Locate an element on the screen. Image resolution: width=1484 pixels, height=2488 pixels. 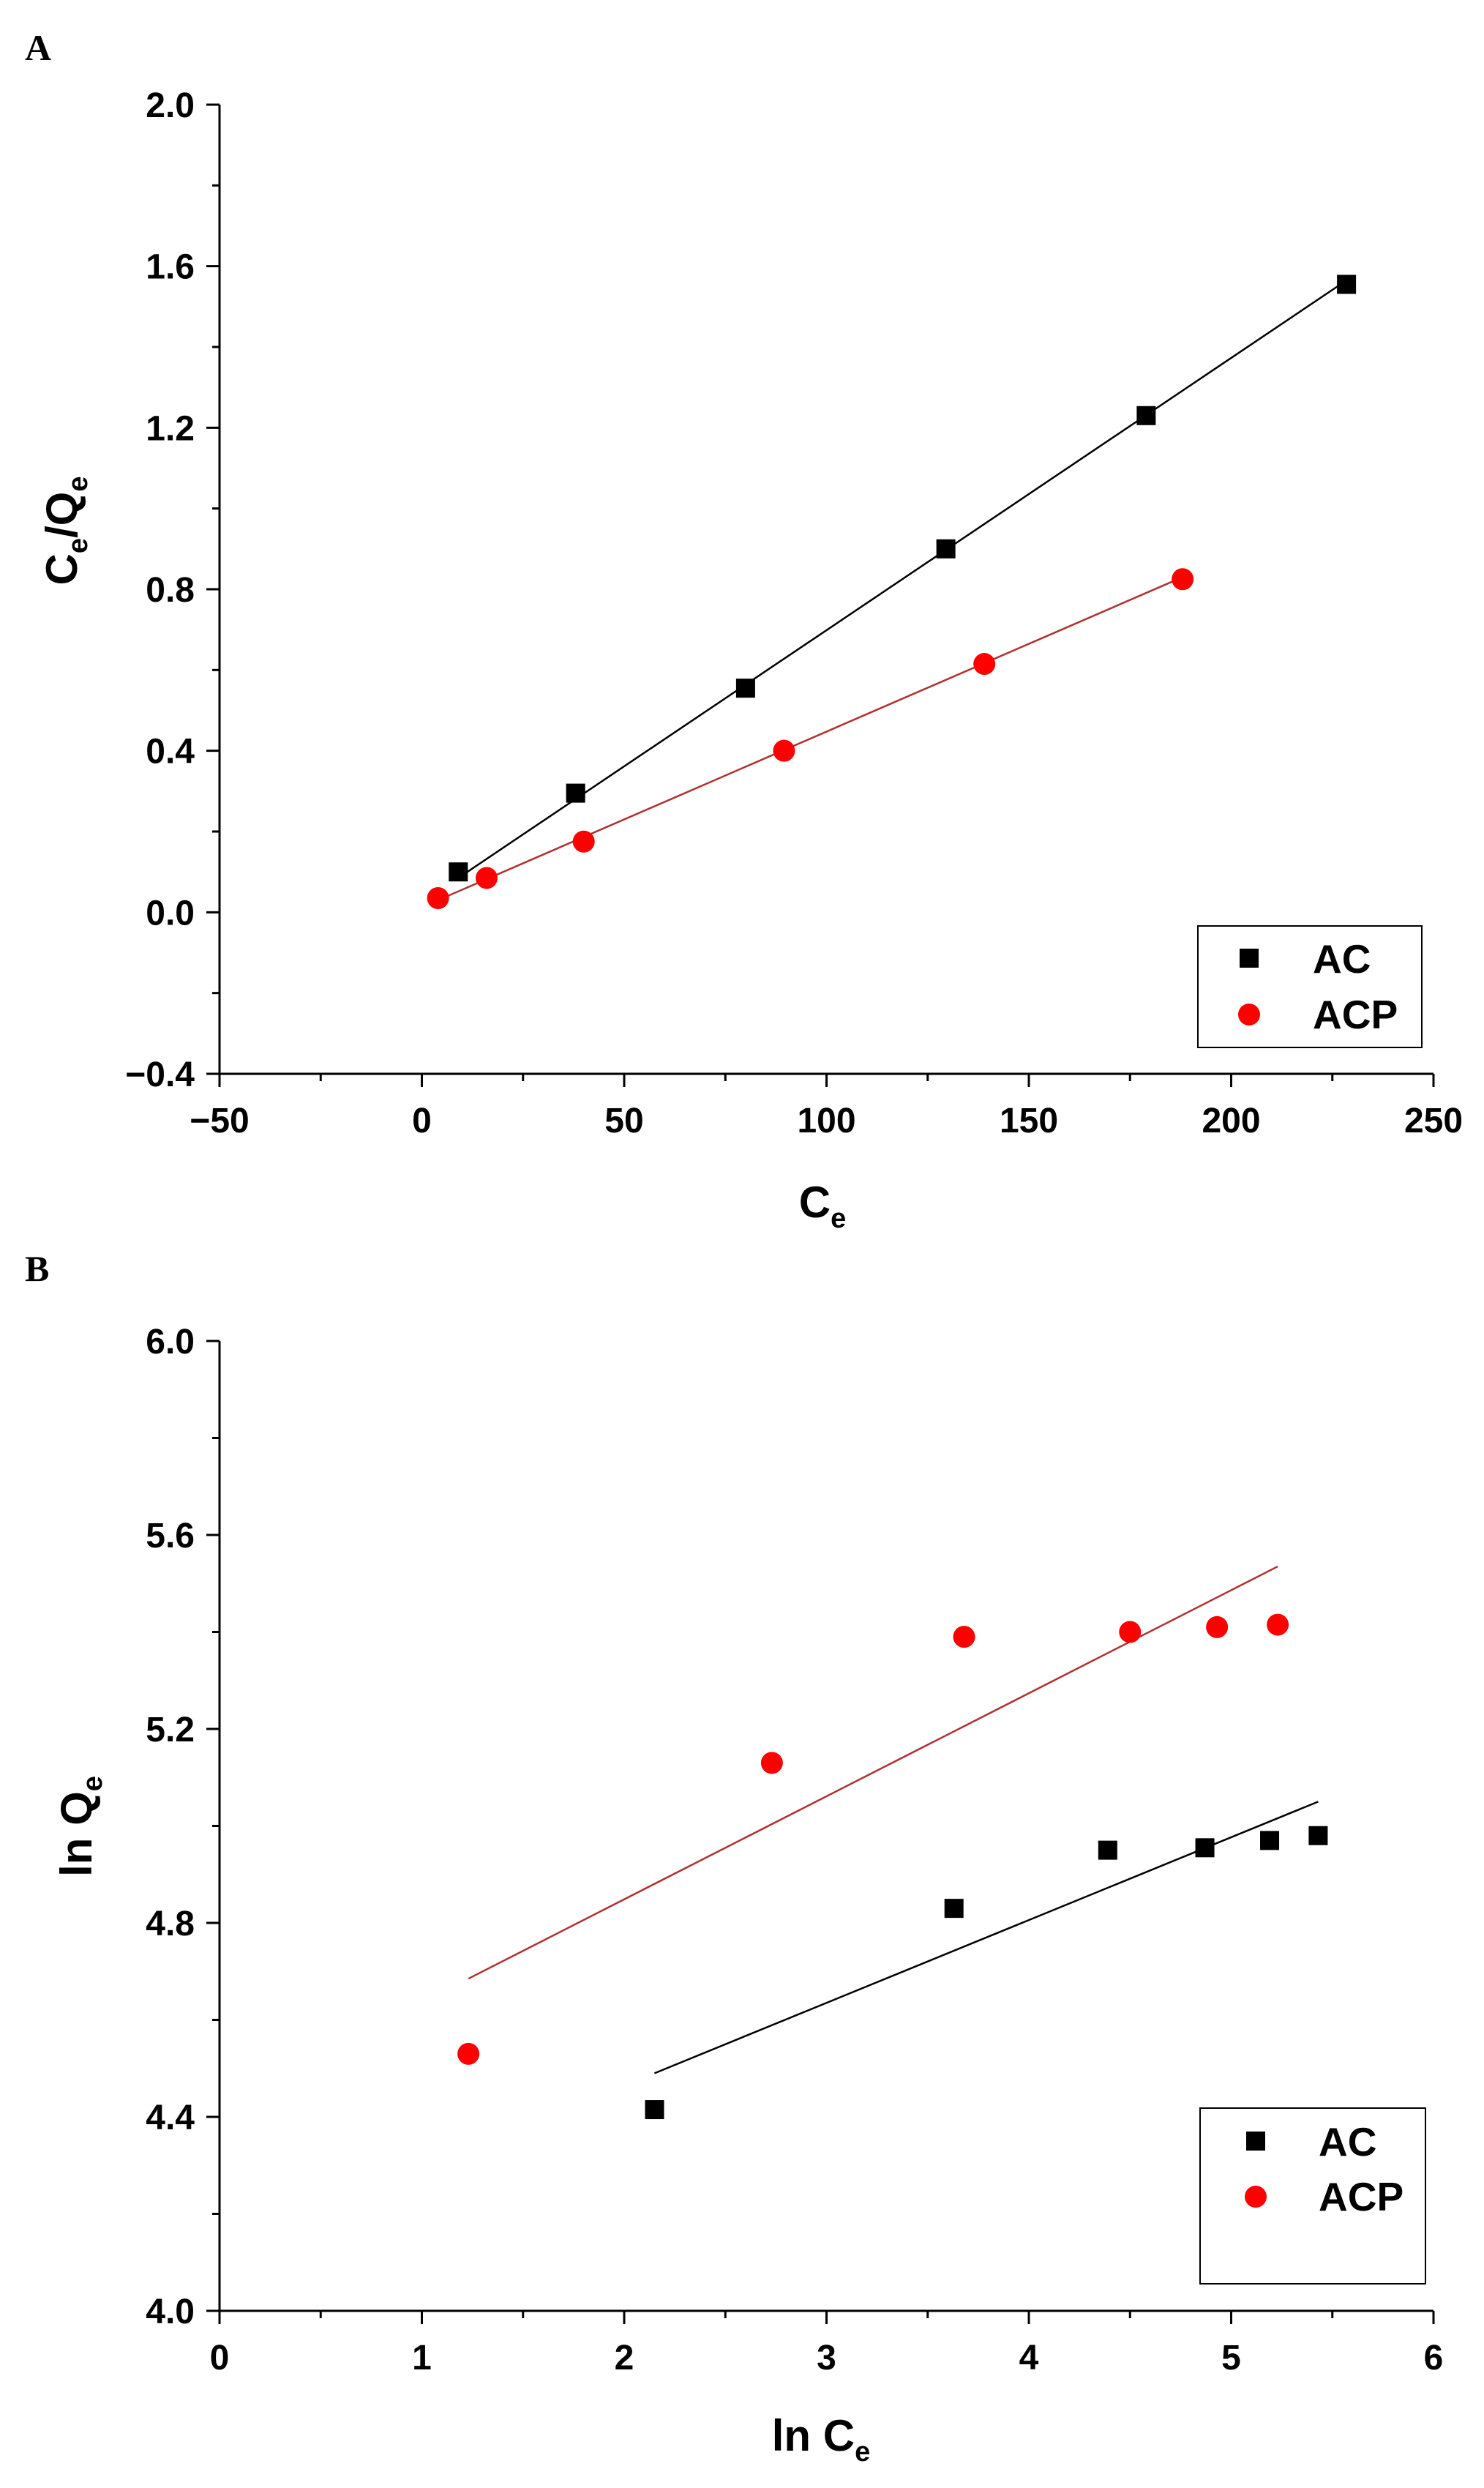
panel-b-legend-box is located at coordinates (1312, 2196).